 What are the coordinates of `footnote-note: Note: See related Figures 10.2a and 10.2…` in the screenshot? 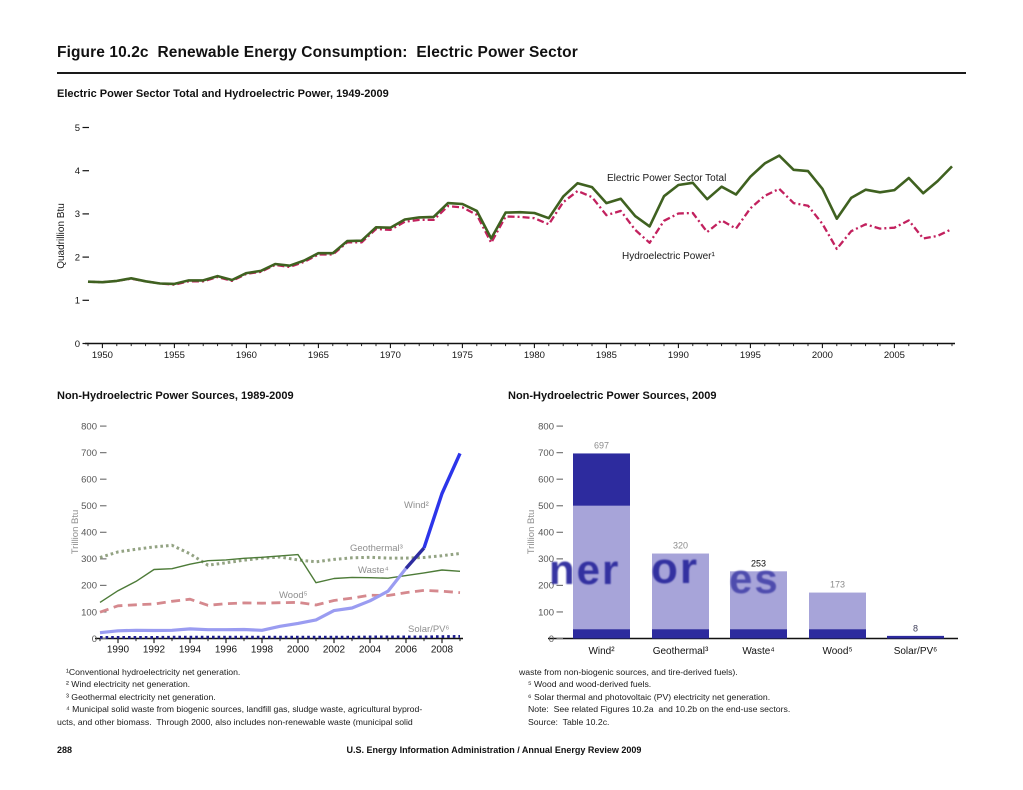 It's located at (659, 709).